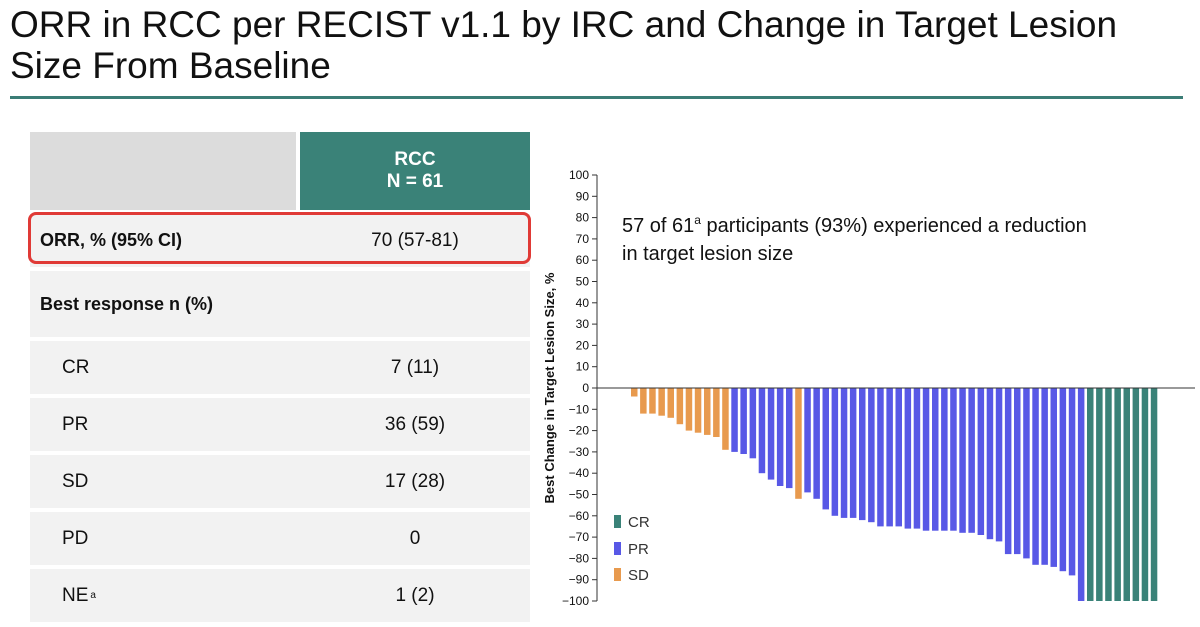  I want to click on legend-label-sd: SD, so click(638, 575).